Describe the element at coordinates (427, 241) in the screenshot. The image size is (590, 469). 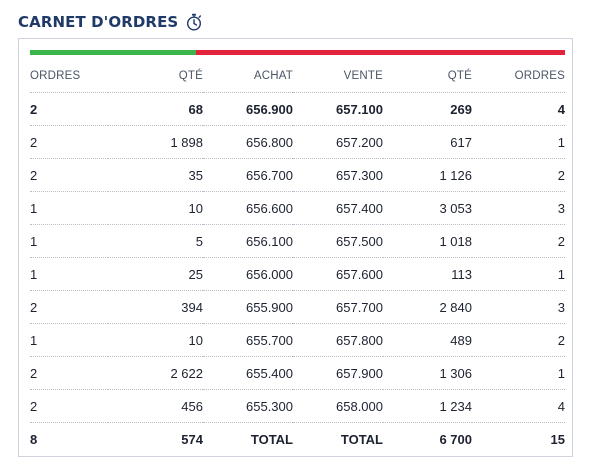
I see `sell-qty-cell: 1 018` at that location.